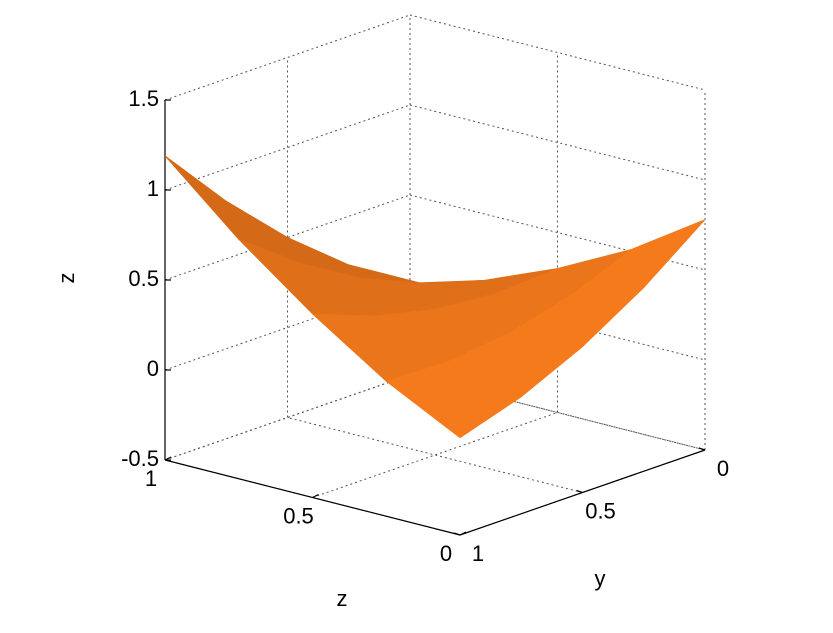 Image resolution: width=833 pixels, height=633 pixels. I want to click on y-axis-label: y, so click(600, 578).